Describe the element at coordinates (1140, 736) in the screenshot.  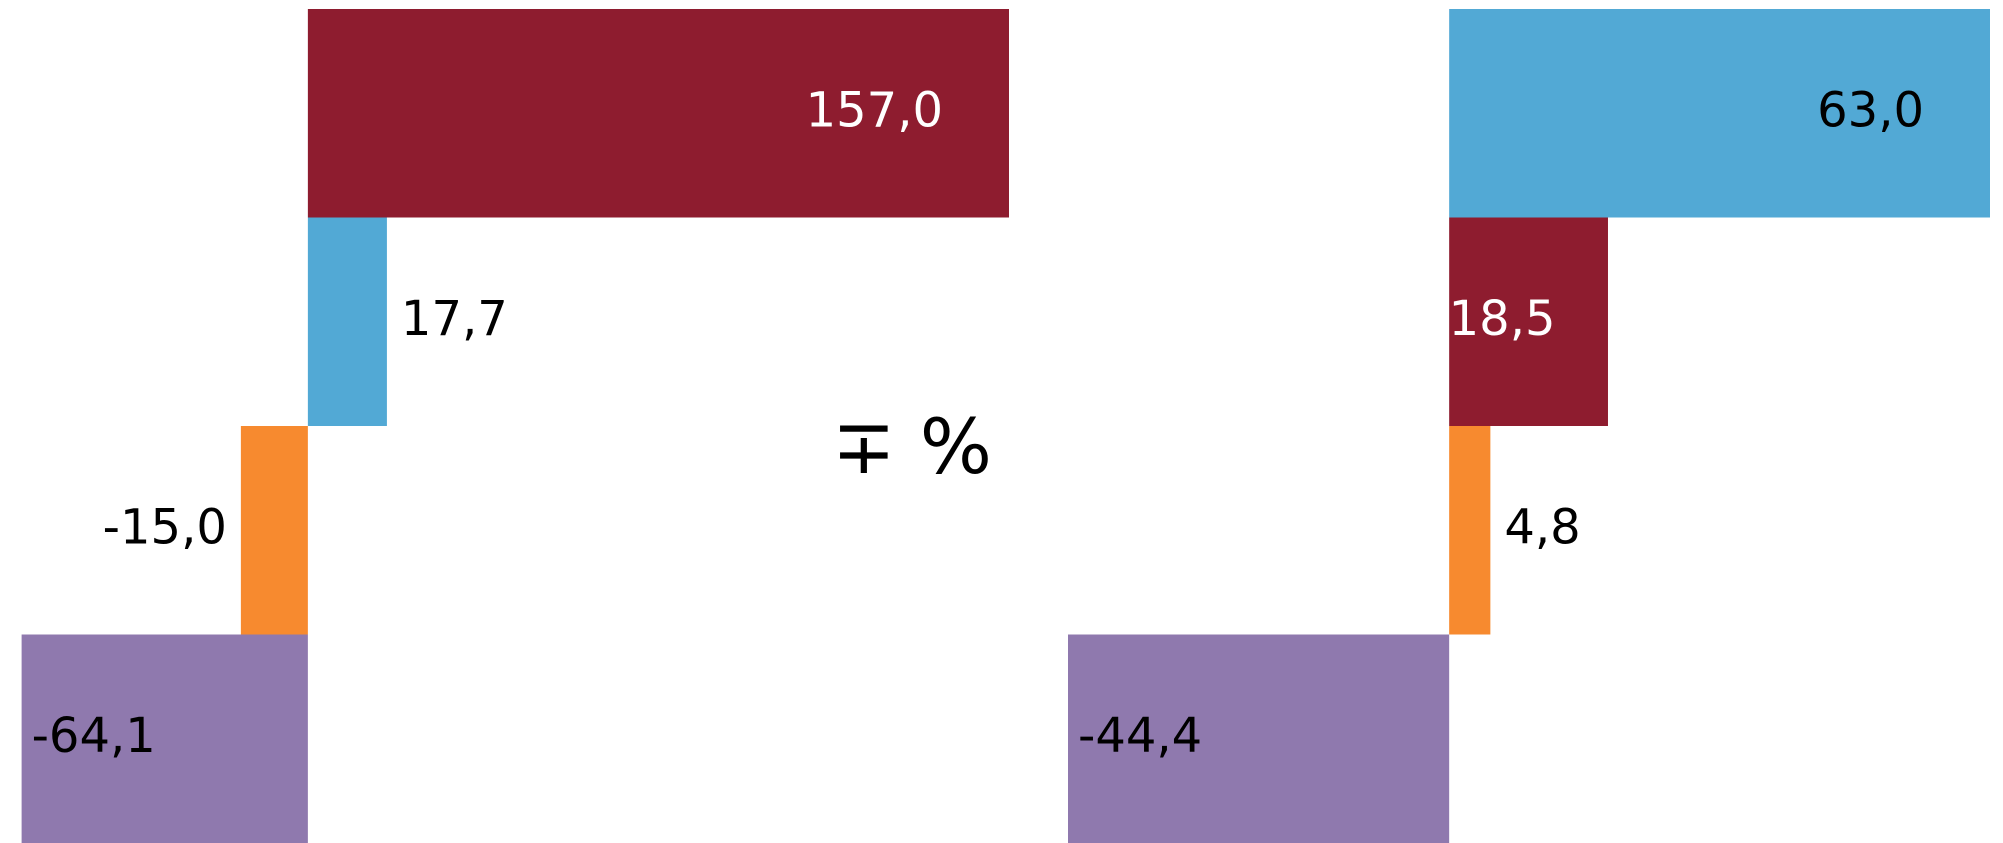
I see `value-label: -44,4` at that location.